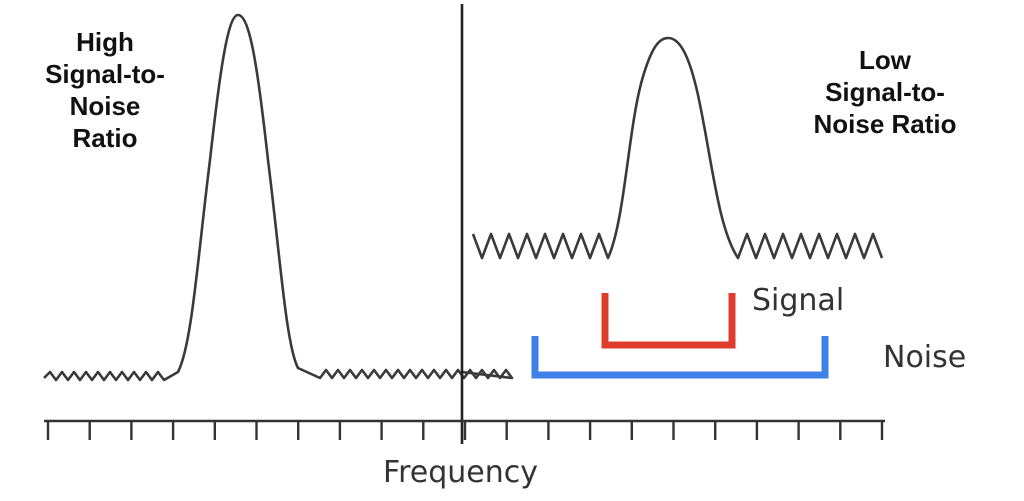  What do you see at coordinates (885, 124) in the screenshot?
I see `low-snr-label-line: Noise Ratio` at bounding box center [885, 124].